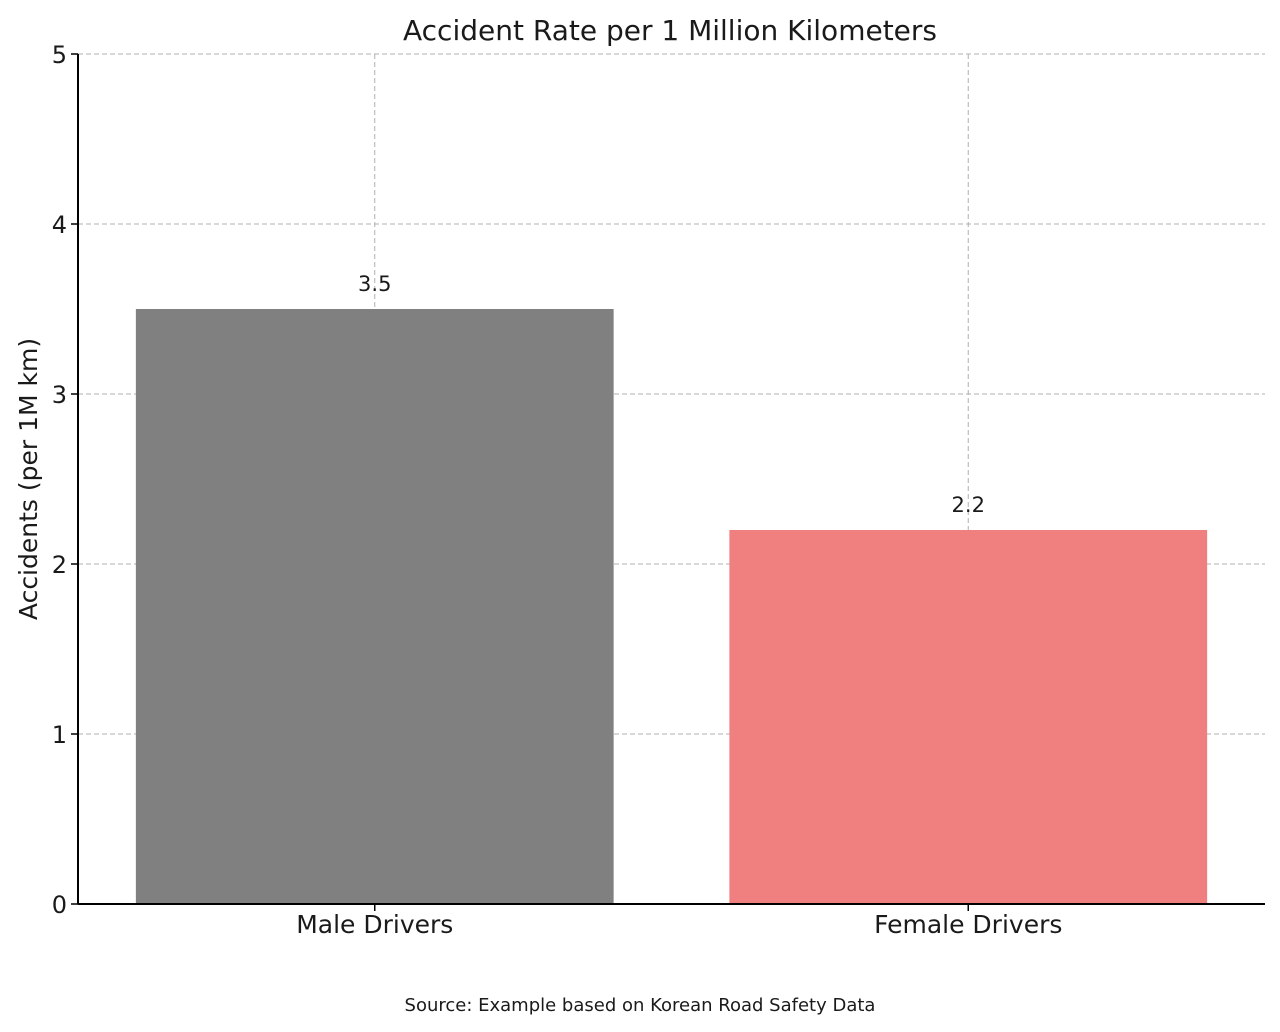 The width and height of the screenshot is (1280, 1032). I want to click on y-tick-label-2: 2, so click(59, 565).